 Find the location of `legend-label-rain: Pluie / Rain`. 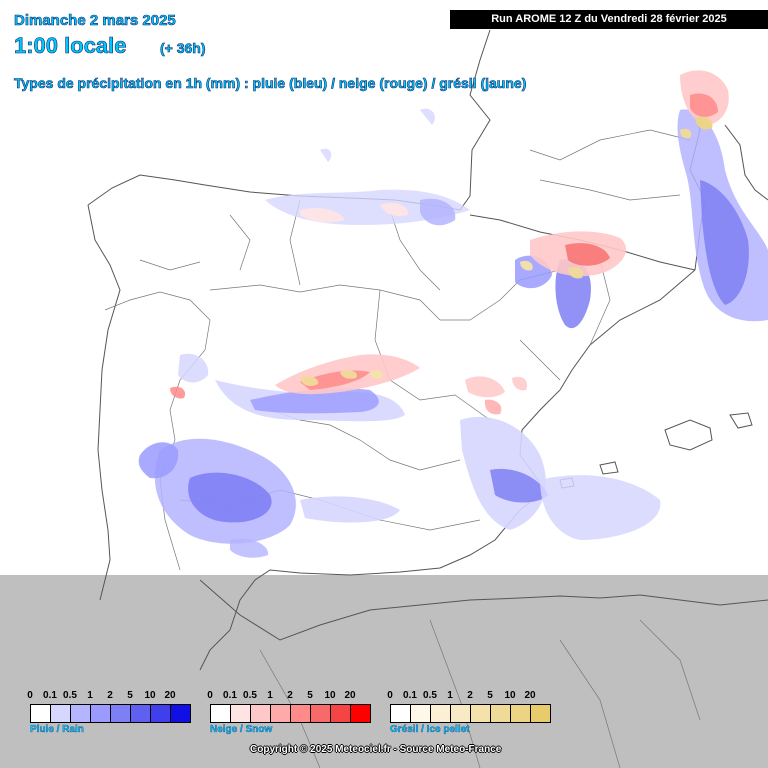

legend-label-rain: Pluie / Rain is located at coordinates (57, 729).